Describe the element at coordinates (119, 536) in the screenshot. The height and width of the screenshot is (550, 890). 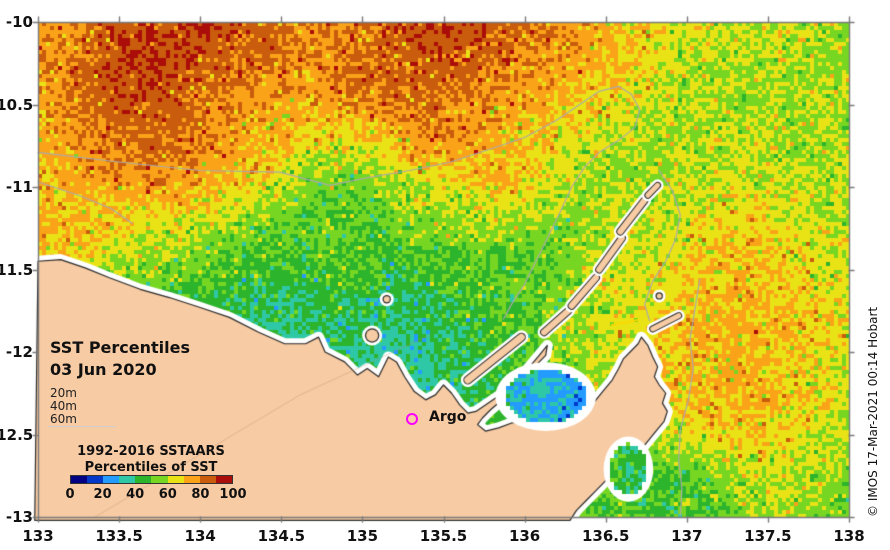
I see `x-tick-label: 133.5` at that location.